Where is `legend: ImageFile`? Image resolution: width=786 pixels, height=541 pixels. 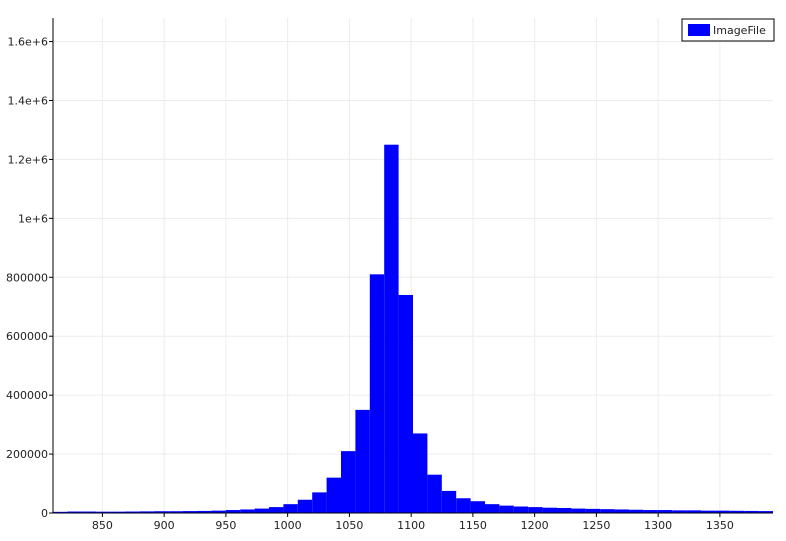
legend: ImageFile is located at coordinates (728, 30).